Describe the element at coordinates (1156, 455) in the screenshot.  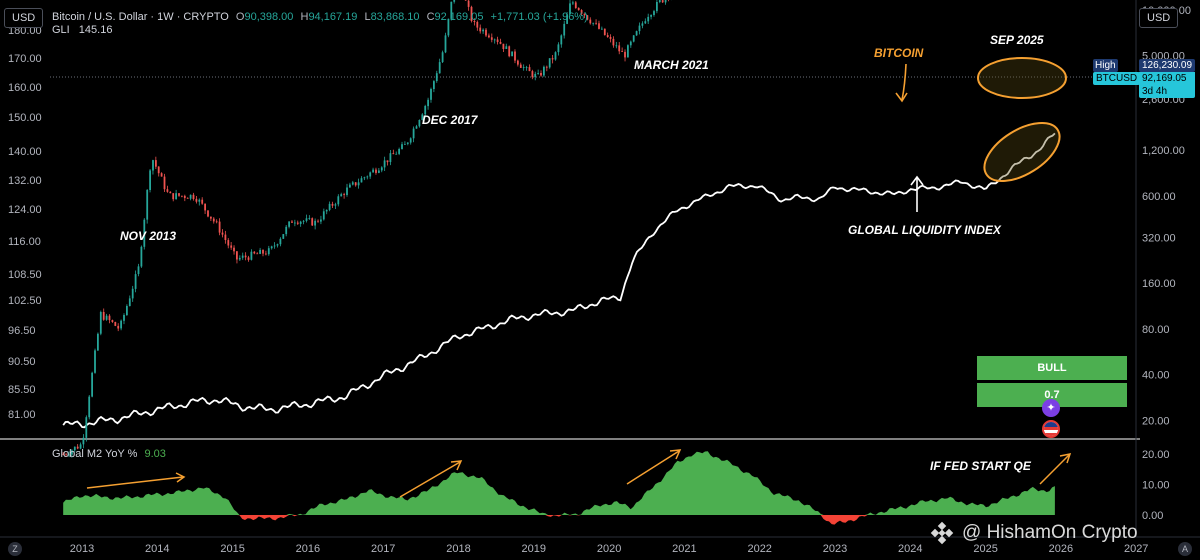
I see `m2-tick-label: 20.00` at that location.